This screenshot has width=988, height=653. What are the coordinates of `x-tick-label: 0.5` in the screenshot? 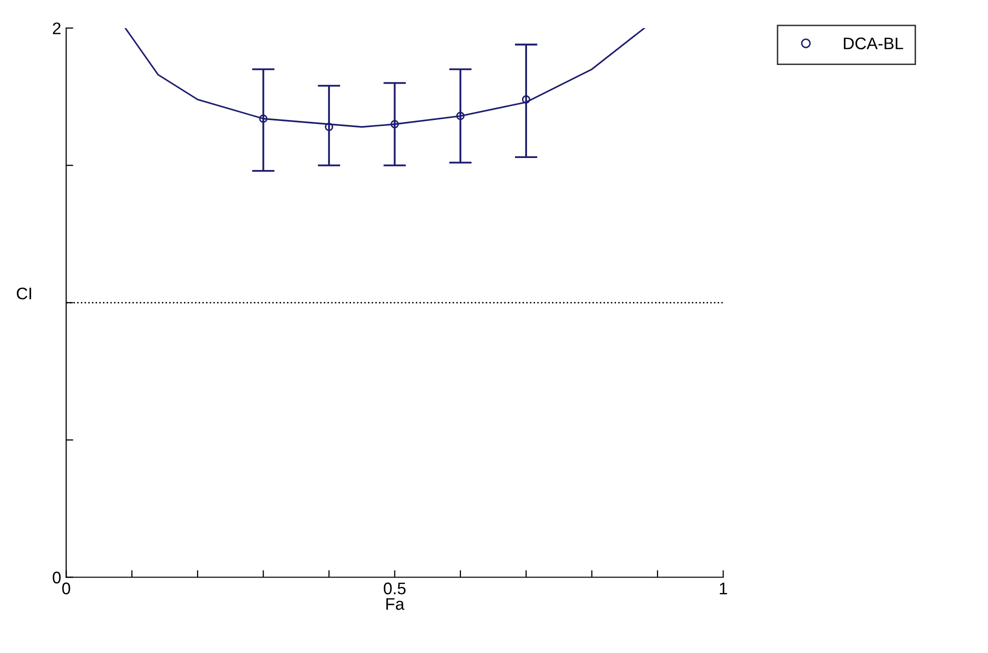 It's located at (395, 588).